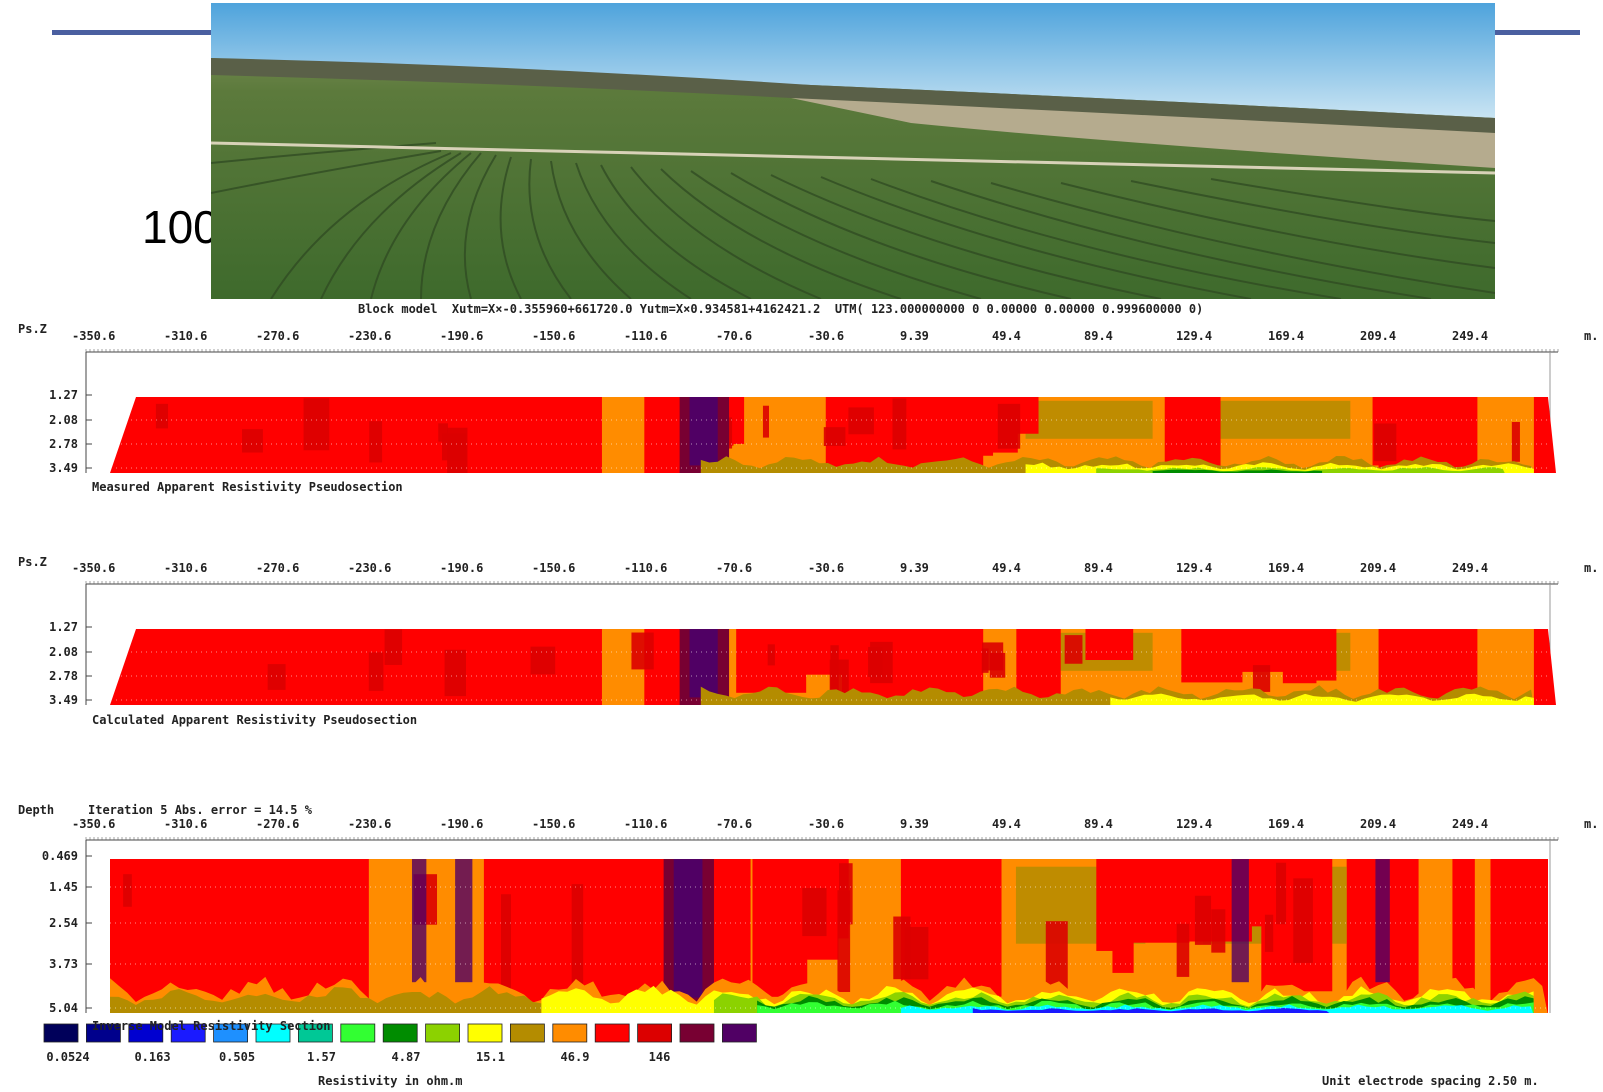 The height and width of the screenshot is (1092, 1603). I want to click on legend-title: Resistivity in ohm.m, so click(390, 1081).